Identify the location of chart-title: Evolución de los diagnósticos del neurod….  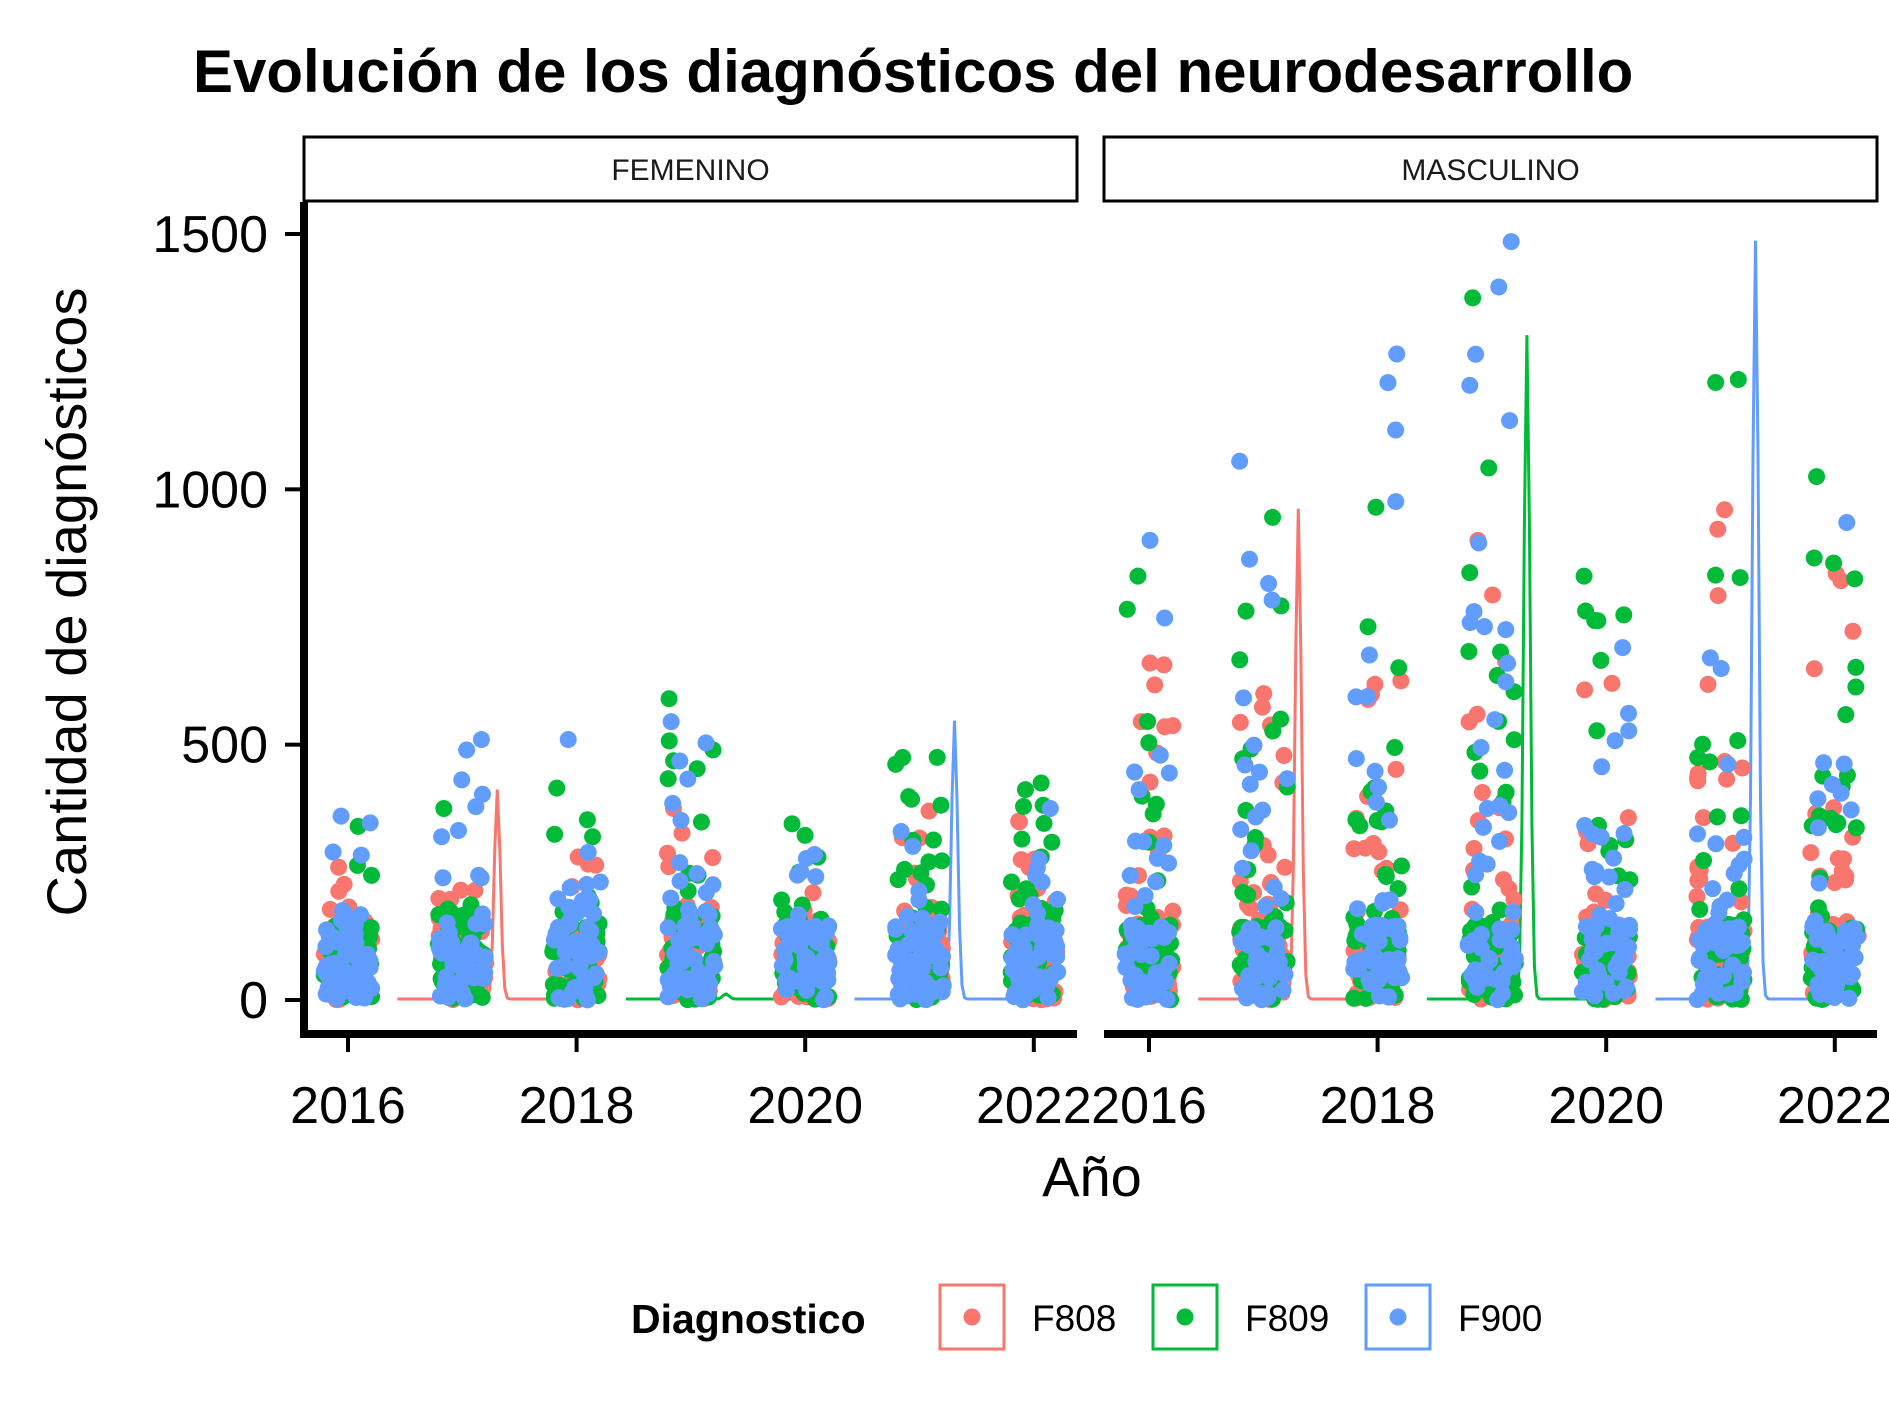
(913, 71).